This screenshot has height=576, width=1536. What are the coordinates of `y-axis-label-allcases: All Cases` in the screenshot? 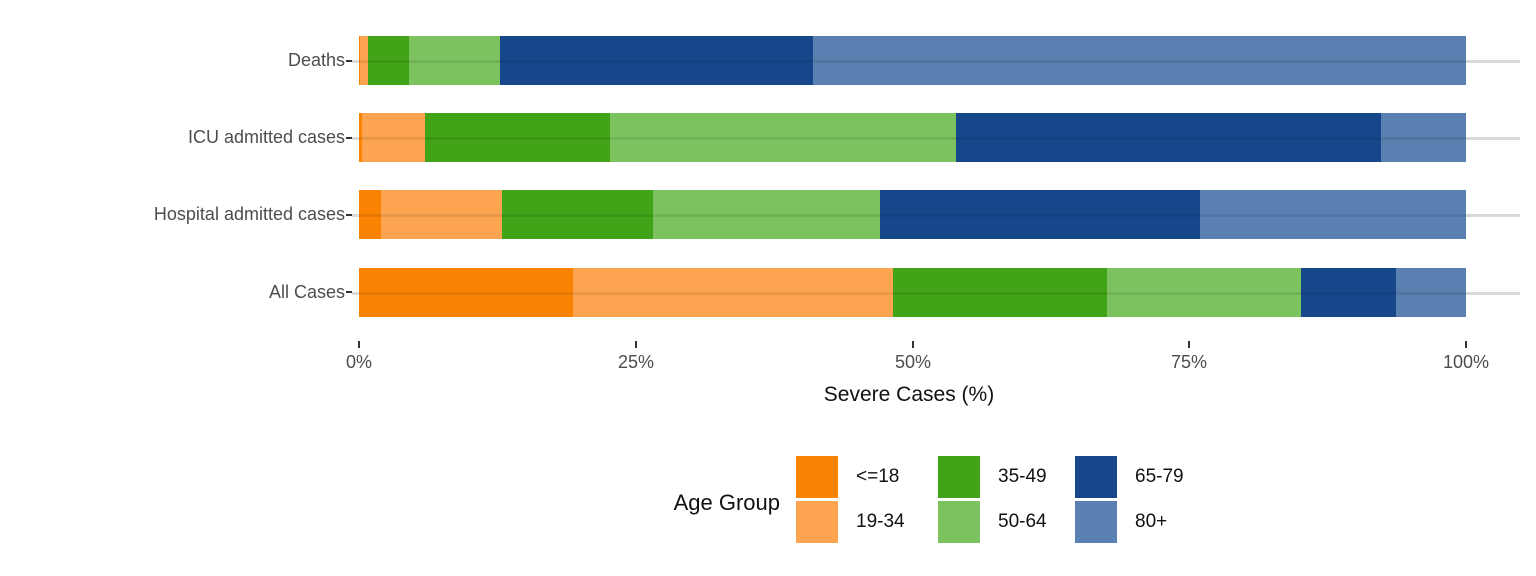 It's located at (306, 292).